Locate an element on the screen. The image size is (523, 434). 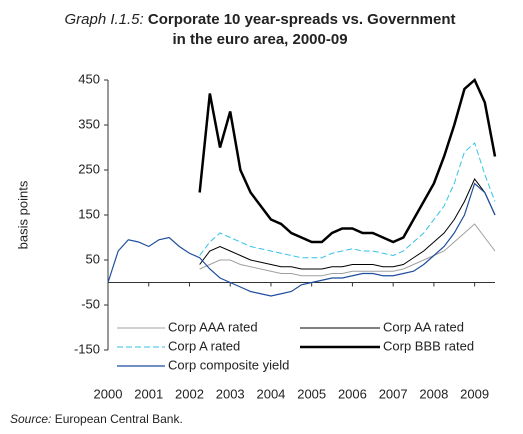
source: European Central Bank. is located at coordinates (118, 419).